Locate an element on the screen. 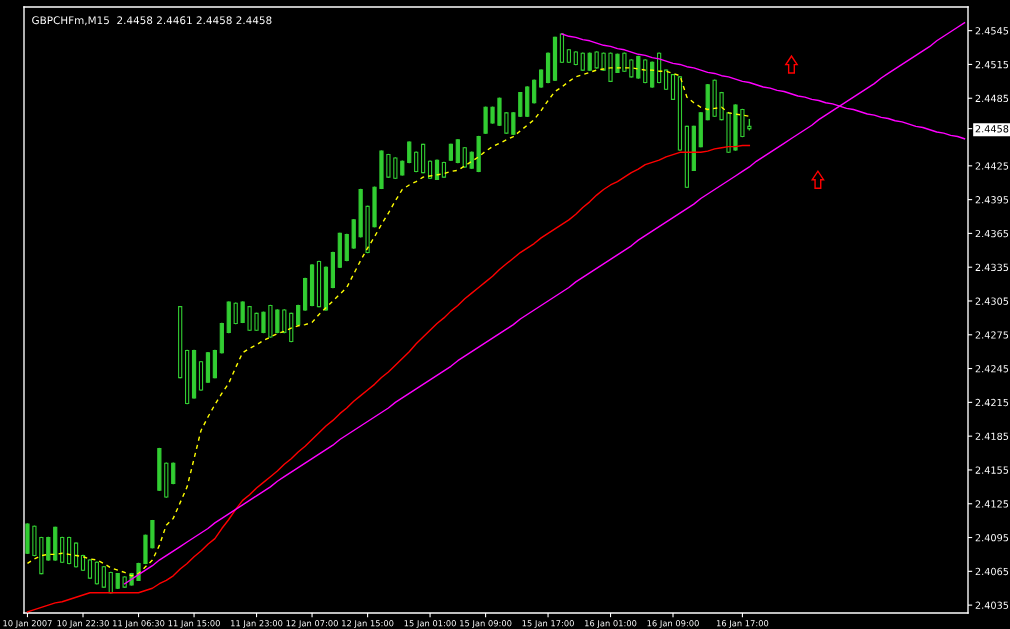  y-tick-label: 2.4485 is located at coordinates (992, 98).